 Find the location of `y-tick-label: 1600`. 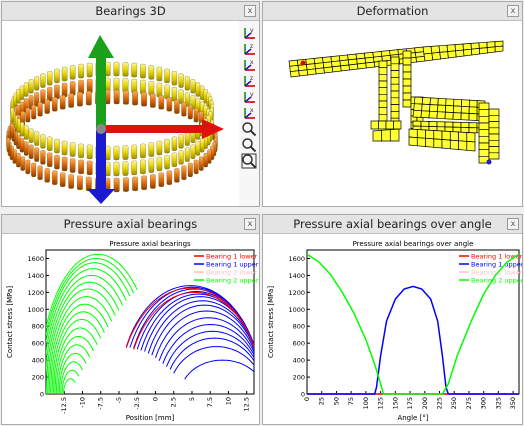

y-tick-label: 1600 is located at coordinates (35, 259).